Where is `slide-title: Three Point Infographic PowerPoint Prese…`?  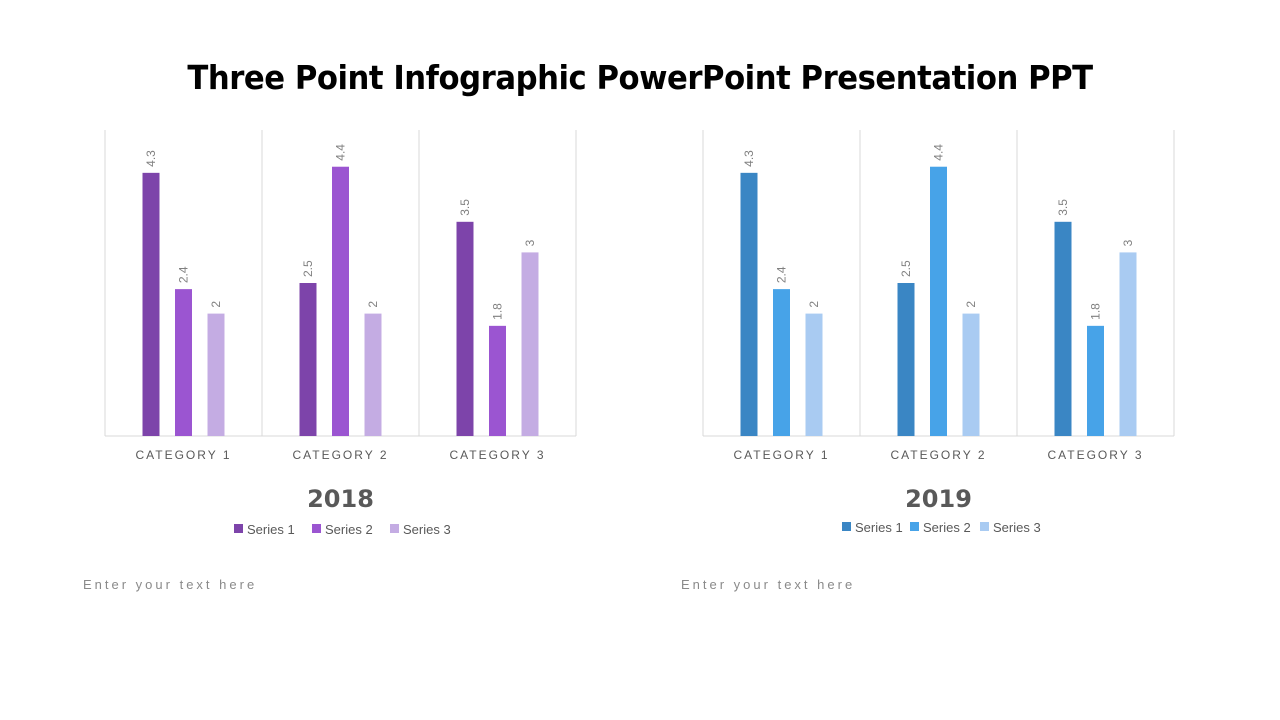 slide-title: Three Point Infographic PowerPoint Prese… is located at coordinates (640, 77).